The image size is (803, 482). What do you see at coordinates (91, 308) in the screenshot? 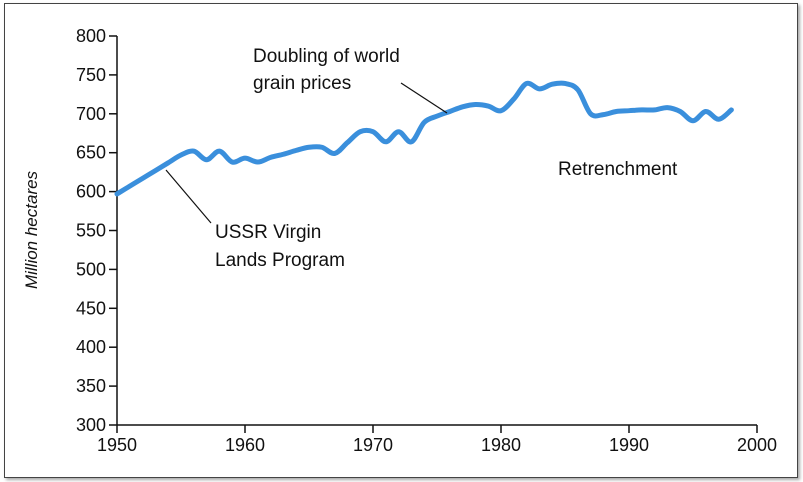
I see `y-tick-label-450: 450` at bounding box center [91, 308].